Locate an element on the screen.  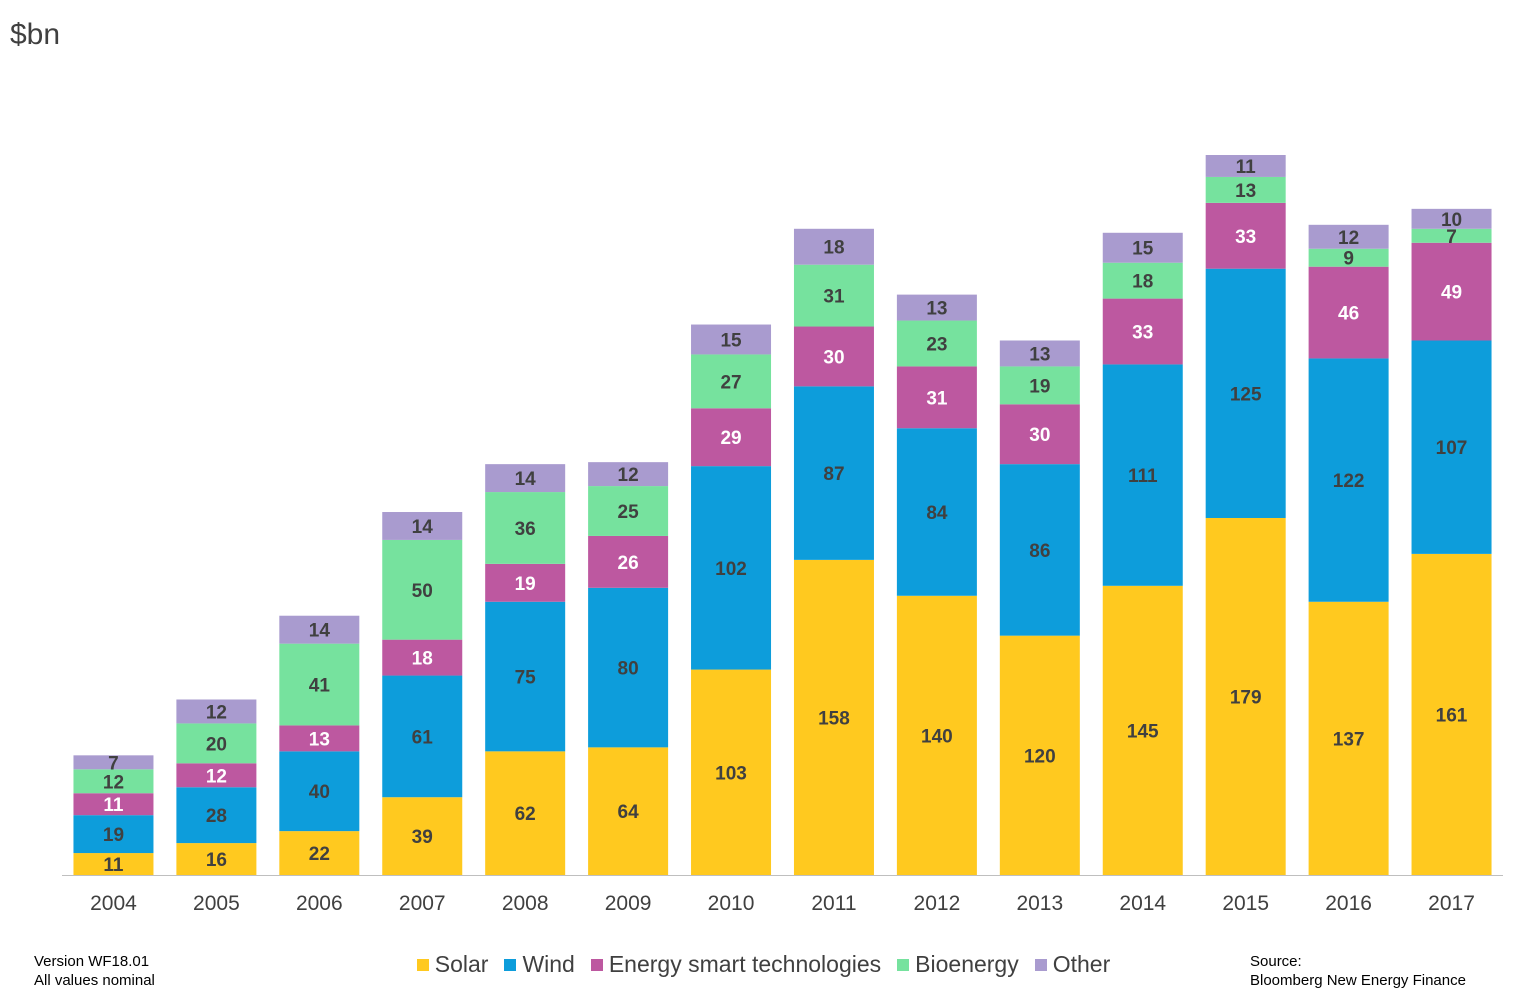
data-label: 145 is located at coordinates (1143, 731).